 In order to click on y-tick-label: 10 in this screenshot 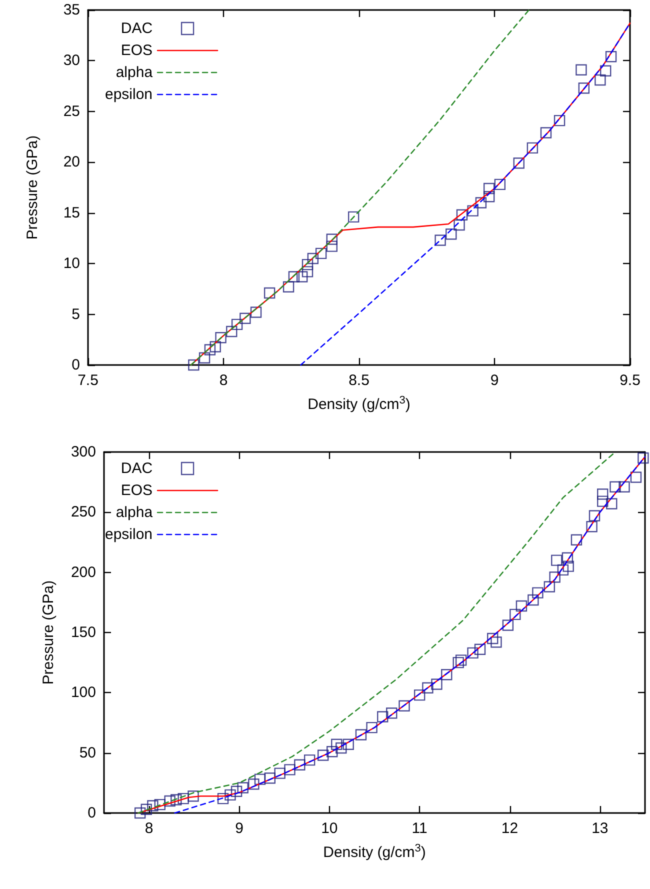, I will do `click(71, 263)`.